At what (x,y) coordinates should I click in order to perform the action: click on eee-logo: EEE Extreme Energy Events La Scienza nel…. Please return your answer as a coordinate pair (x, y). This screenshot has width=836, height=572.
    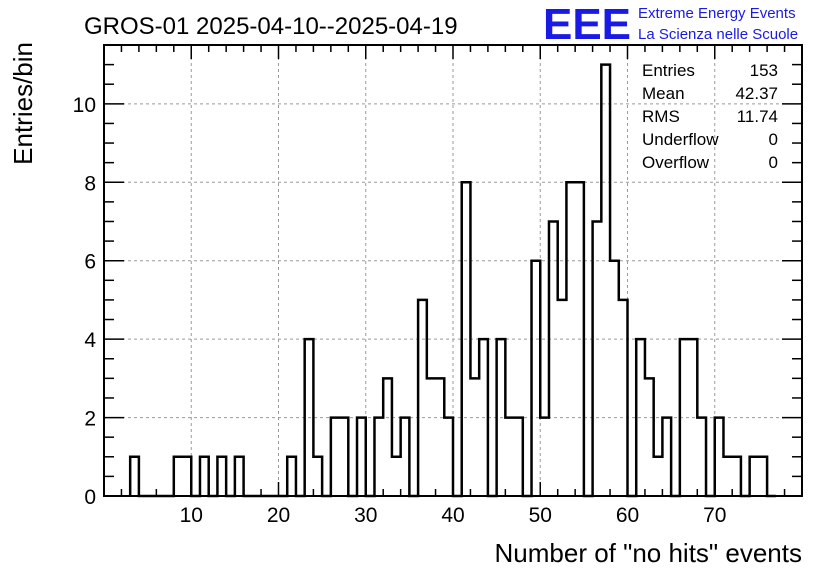
    Looking at the image, I should click on (670, 24).